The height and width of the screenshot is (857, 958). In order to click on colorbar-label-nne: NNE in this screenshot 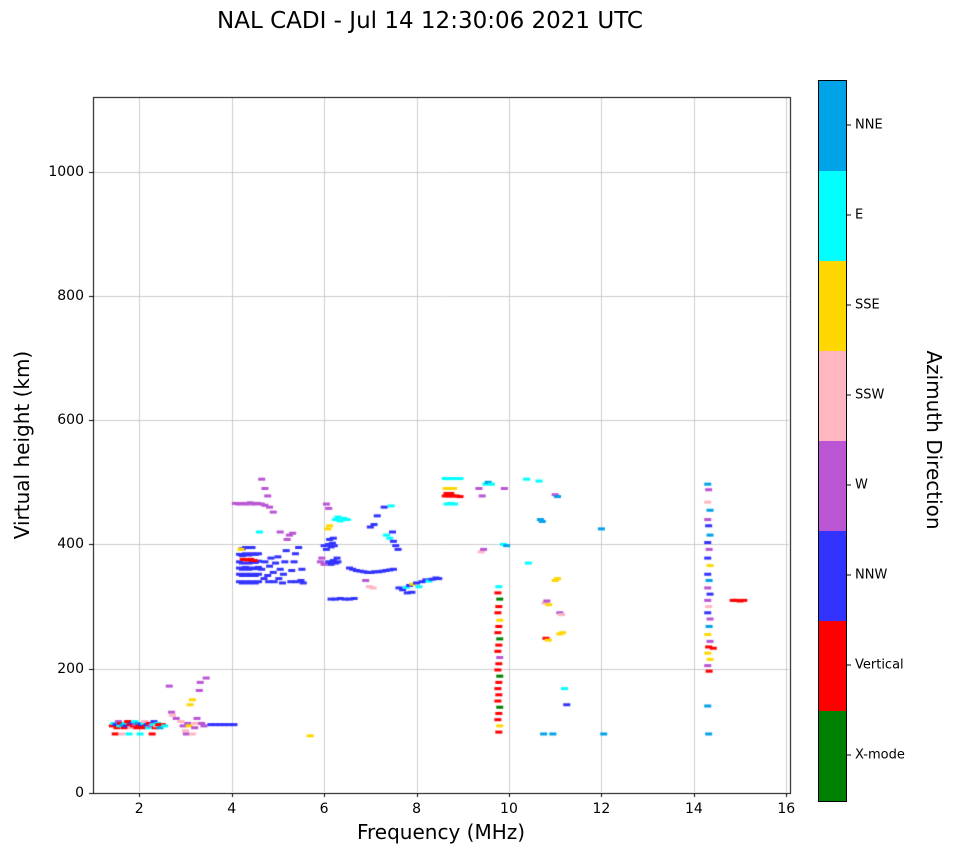, I will do `click(865, 125)`.